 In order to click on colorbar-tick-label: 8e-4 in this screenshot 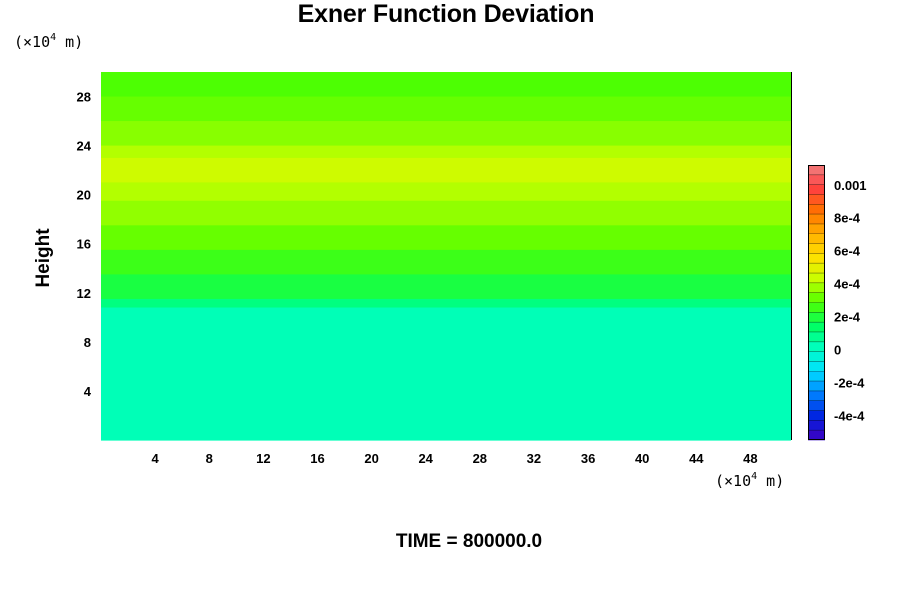, I will do `click(847, 218)`.